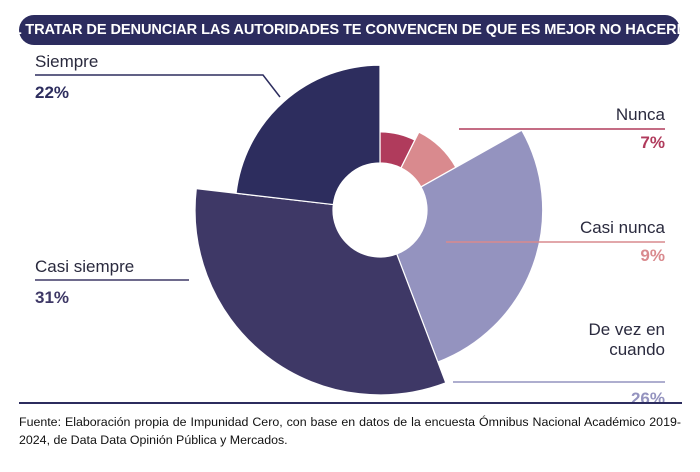  I want to click on category-label-siempre: Siempre, so click(66, 61).